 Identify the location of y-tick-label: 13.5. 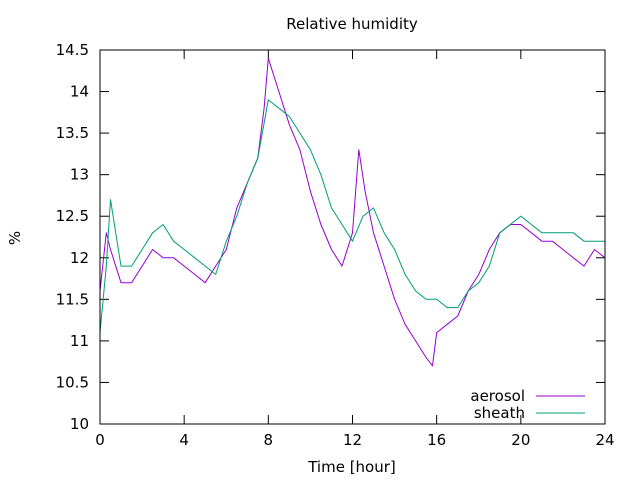
(72, 133).